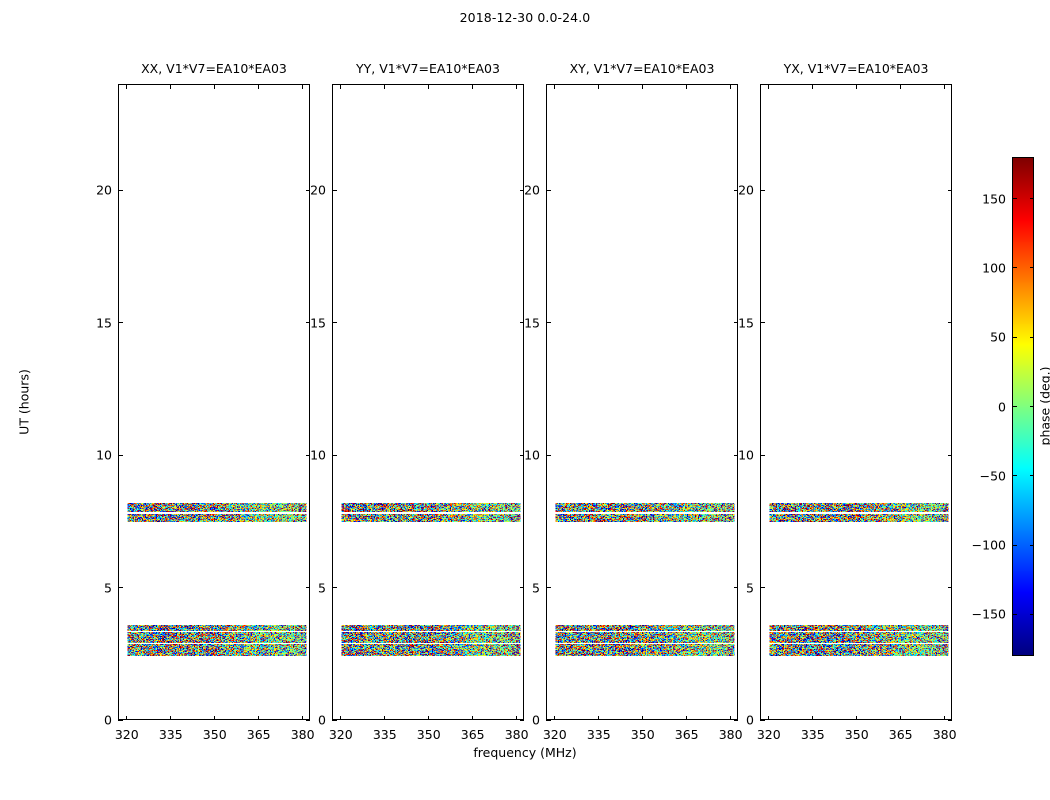 The height and width of the screenshot is (800, 1050). What do you see at coordinates (322, 587) in the screenshot?
I see `y-tick-label-1-1: 5` at bounding box center [322, 587].